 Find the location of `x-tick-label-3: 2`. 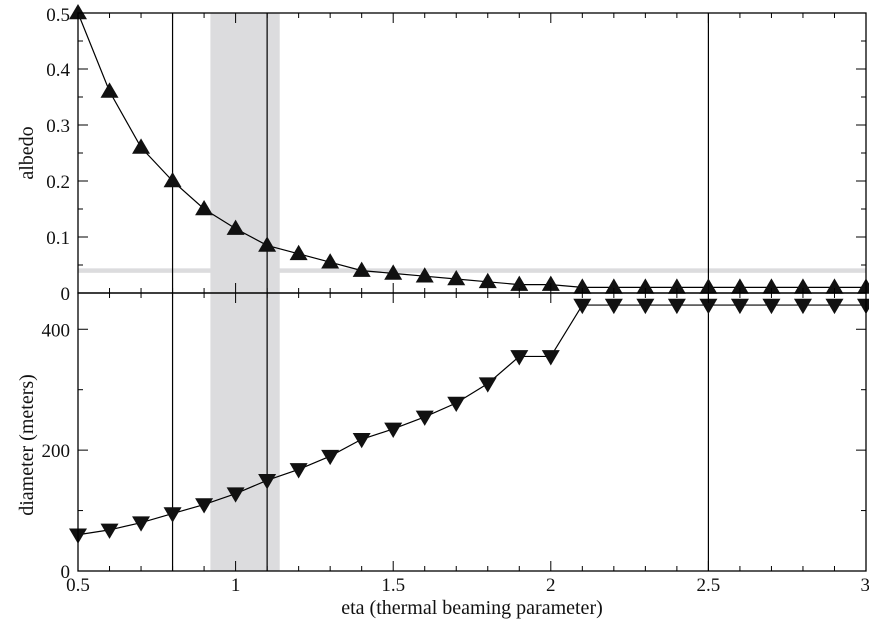

x-tick-label-3: 2 is located at coordinates (551, 585).